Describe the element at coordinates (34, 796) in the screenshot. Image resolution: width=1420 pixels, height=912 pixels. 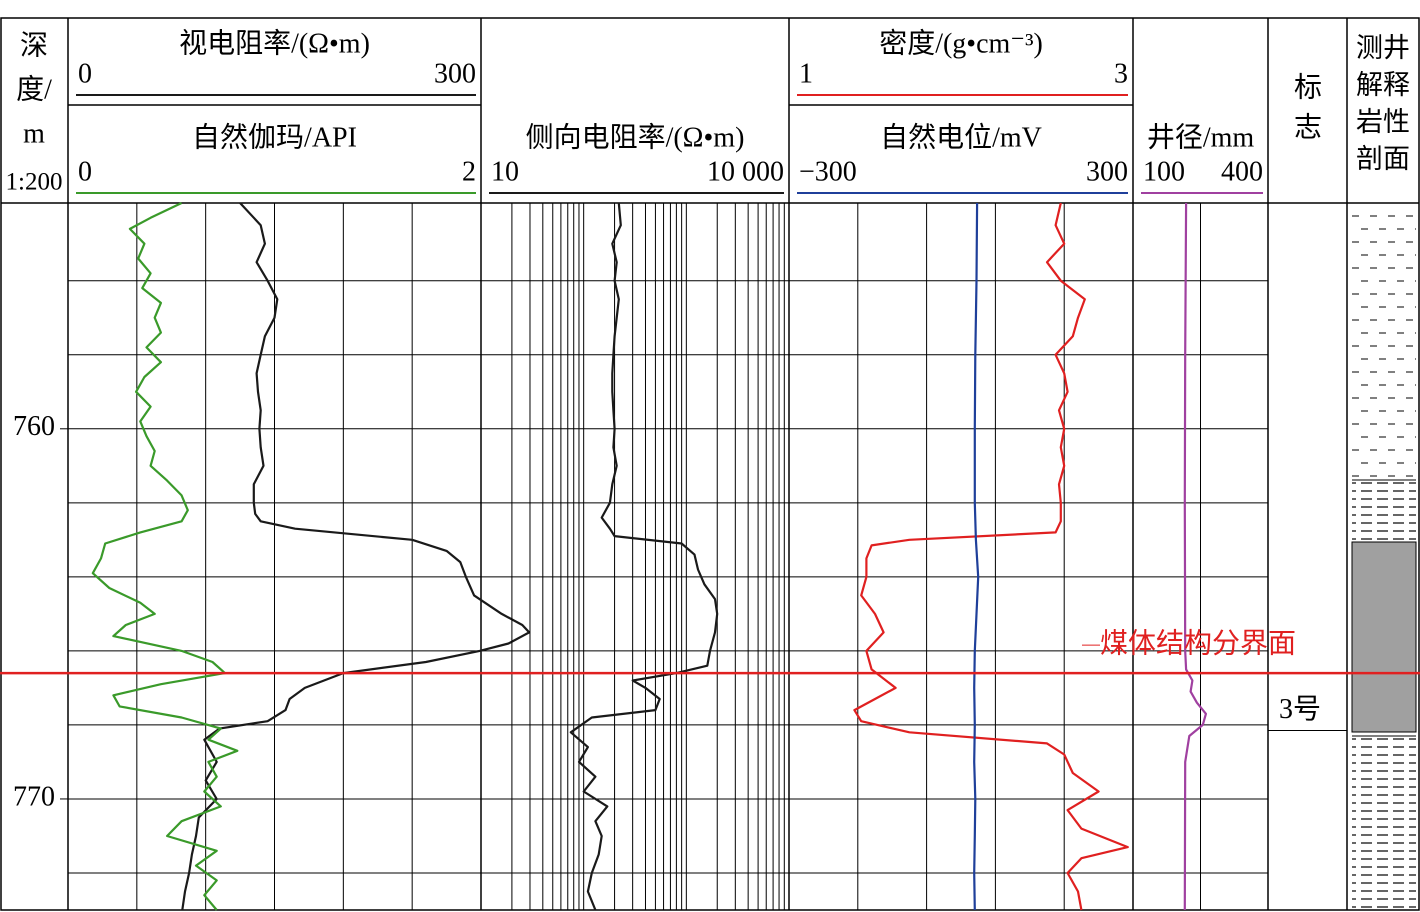
I see `depth-tick-label: 770` at that location.